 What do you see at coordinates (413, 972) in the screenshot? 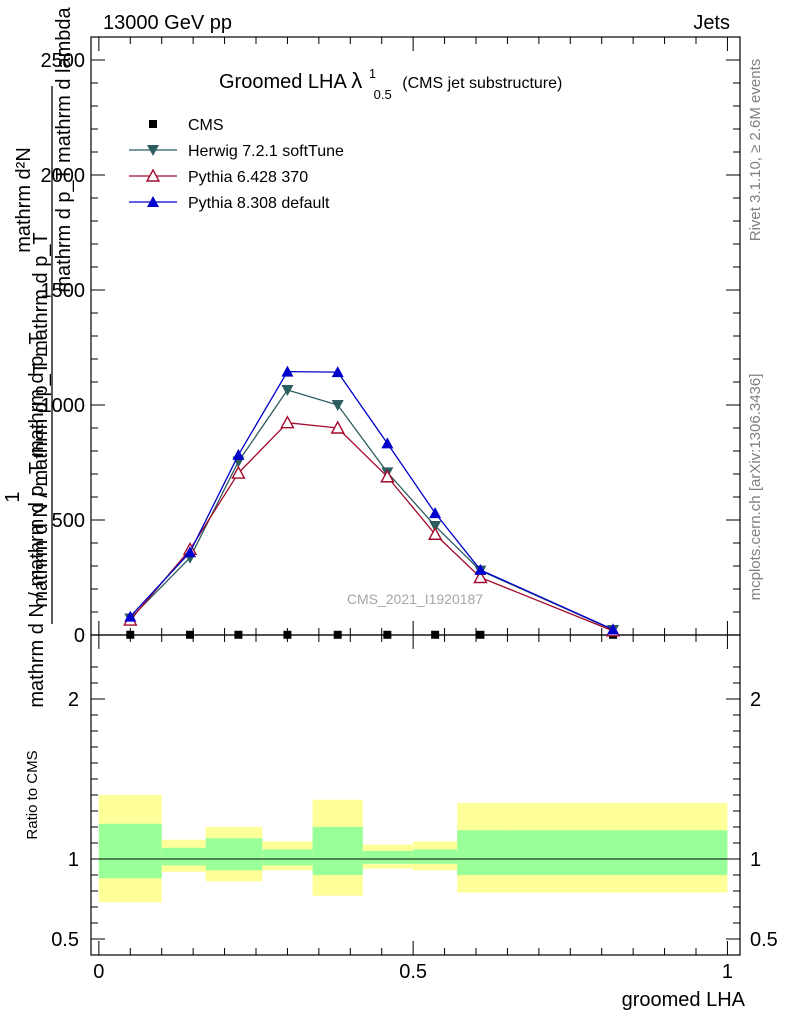
I see `xtick-label-1: 0.5` at bounding box center [413, 972].